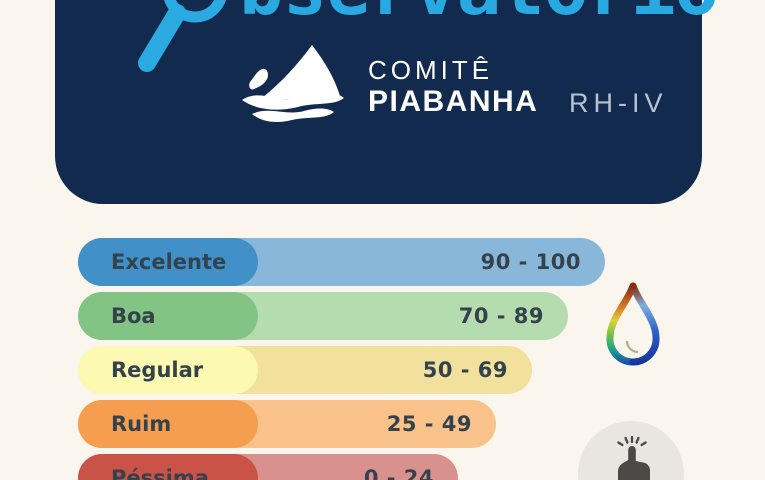 The width and height of the screenshot is (765, 480). What do you see at coordinates (168, 316) in the screenshot?
I see `scale-label-pill: Boa` at bounding box center [168, 316].